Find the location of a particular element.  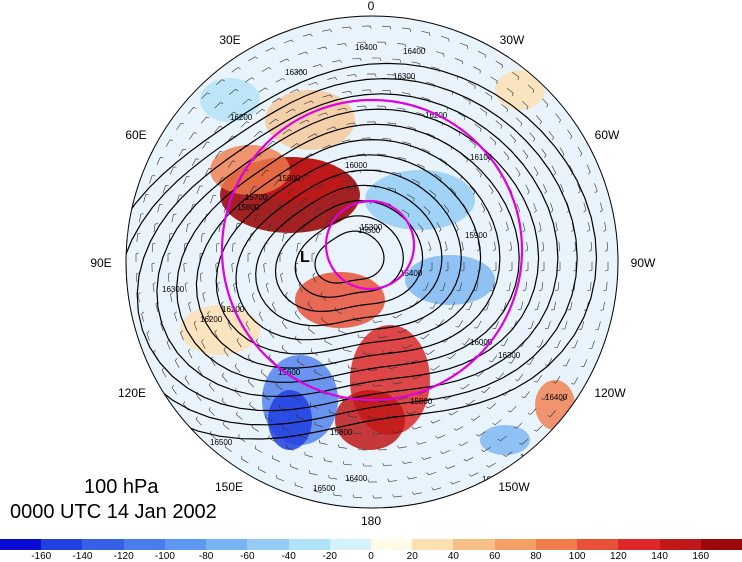

colorbar-tick-label: -60 is located at coordinates (247, 556).